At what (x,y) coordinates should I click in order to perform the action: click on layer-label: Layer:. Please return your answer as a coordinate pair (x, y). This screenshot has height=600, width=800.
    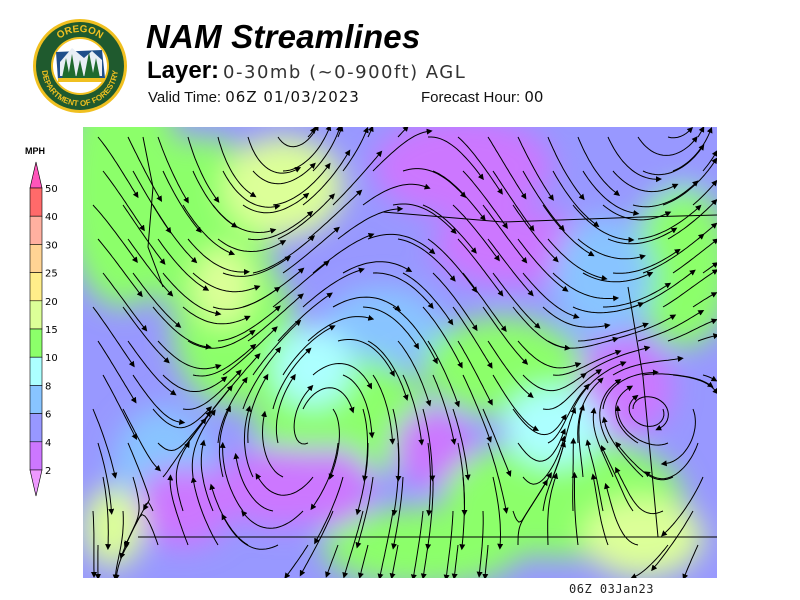
    Looking at the image, I should click on (183, 70).